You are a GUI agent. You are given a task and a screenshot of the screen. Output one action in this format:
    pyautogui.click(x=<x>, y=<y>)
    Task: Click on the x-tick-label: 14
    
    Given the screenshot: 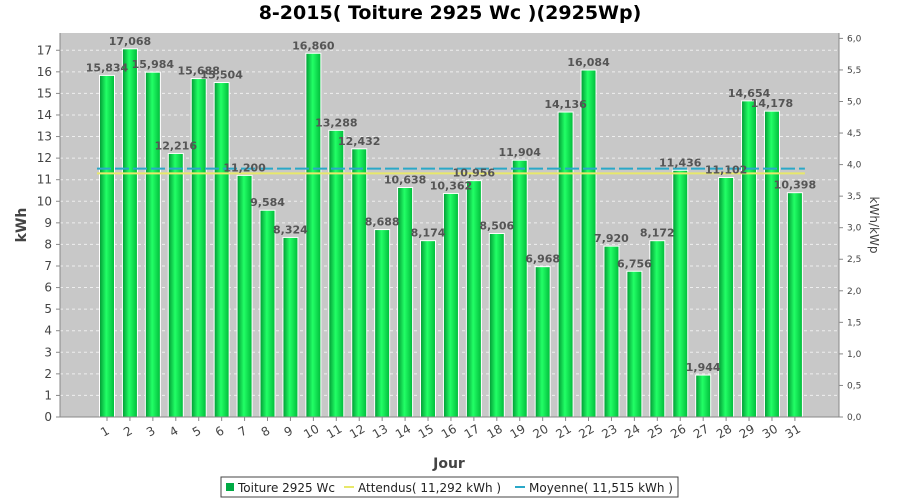 What is the action you would take?
    pyautogui.click(x=403, y=432)
    